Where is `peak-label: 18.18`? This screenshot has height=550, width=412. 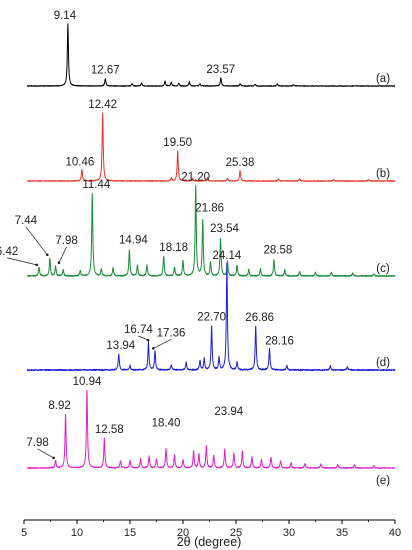 peak-label: 18.18 is located at coordinates (173, 248).